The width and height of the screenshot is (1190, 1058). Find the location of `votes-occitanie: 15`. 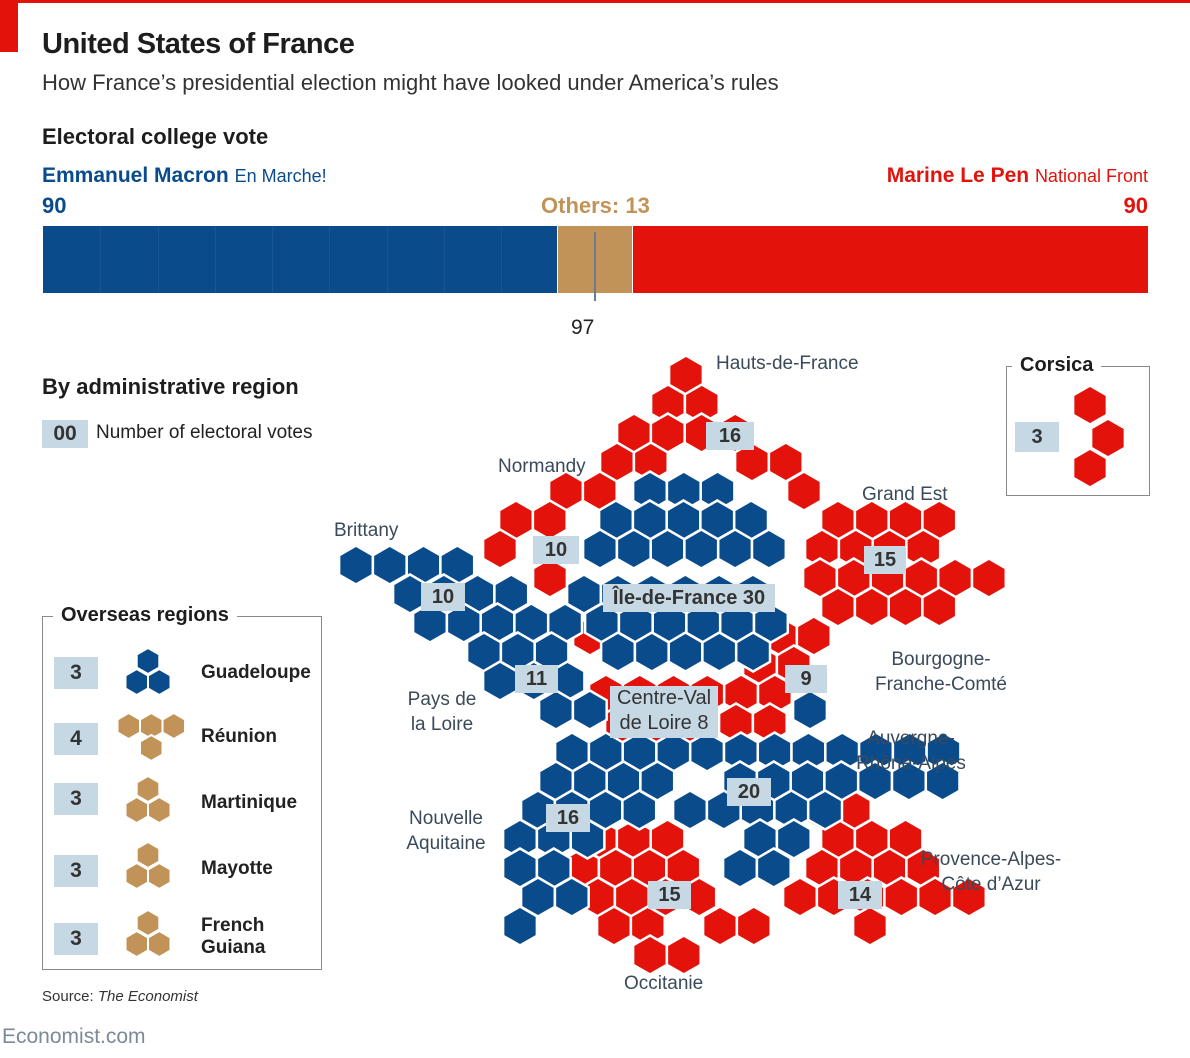

votes-occitanie: 15 is located at coordinates (669, 895).